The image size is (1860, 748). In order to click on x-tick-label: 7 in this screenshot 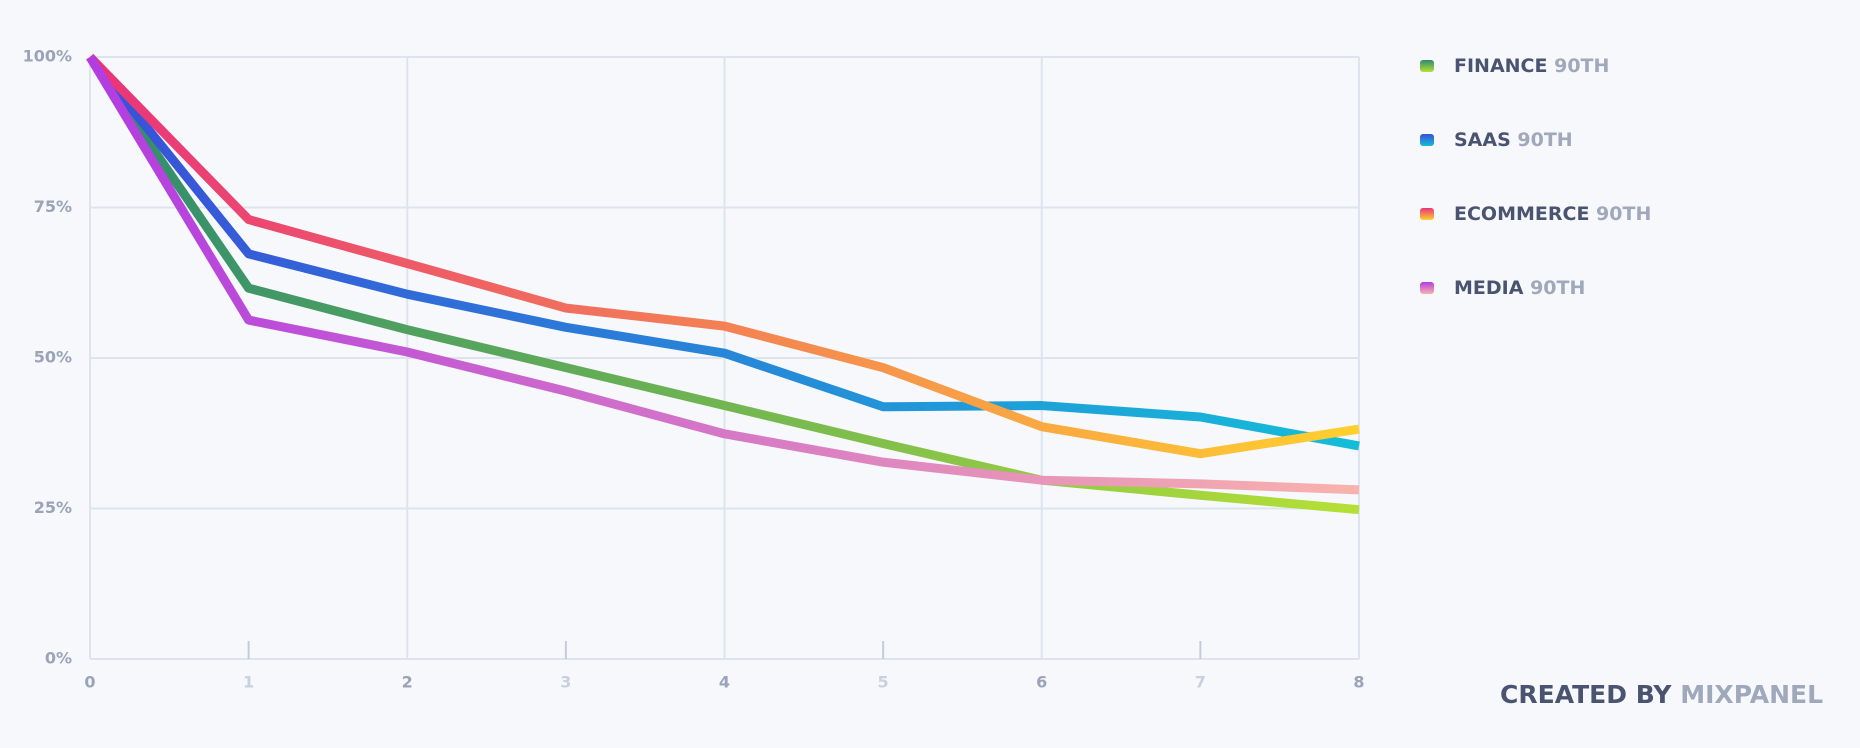, I will do `click(1200, 682)`.